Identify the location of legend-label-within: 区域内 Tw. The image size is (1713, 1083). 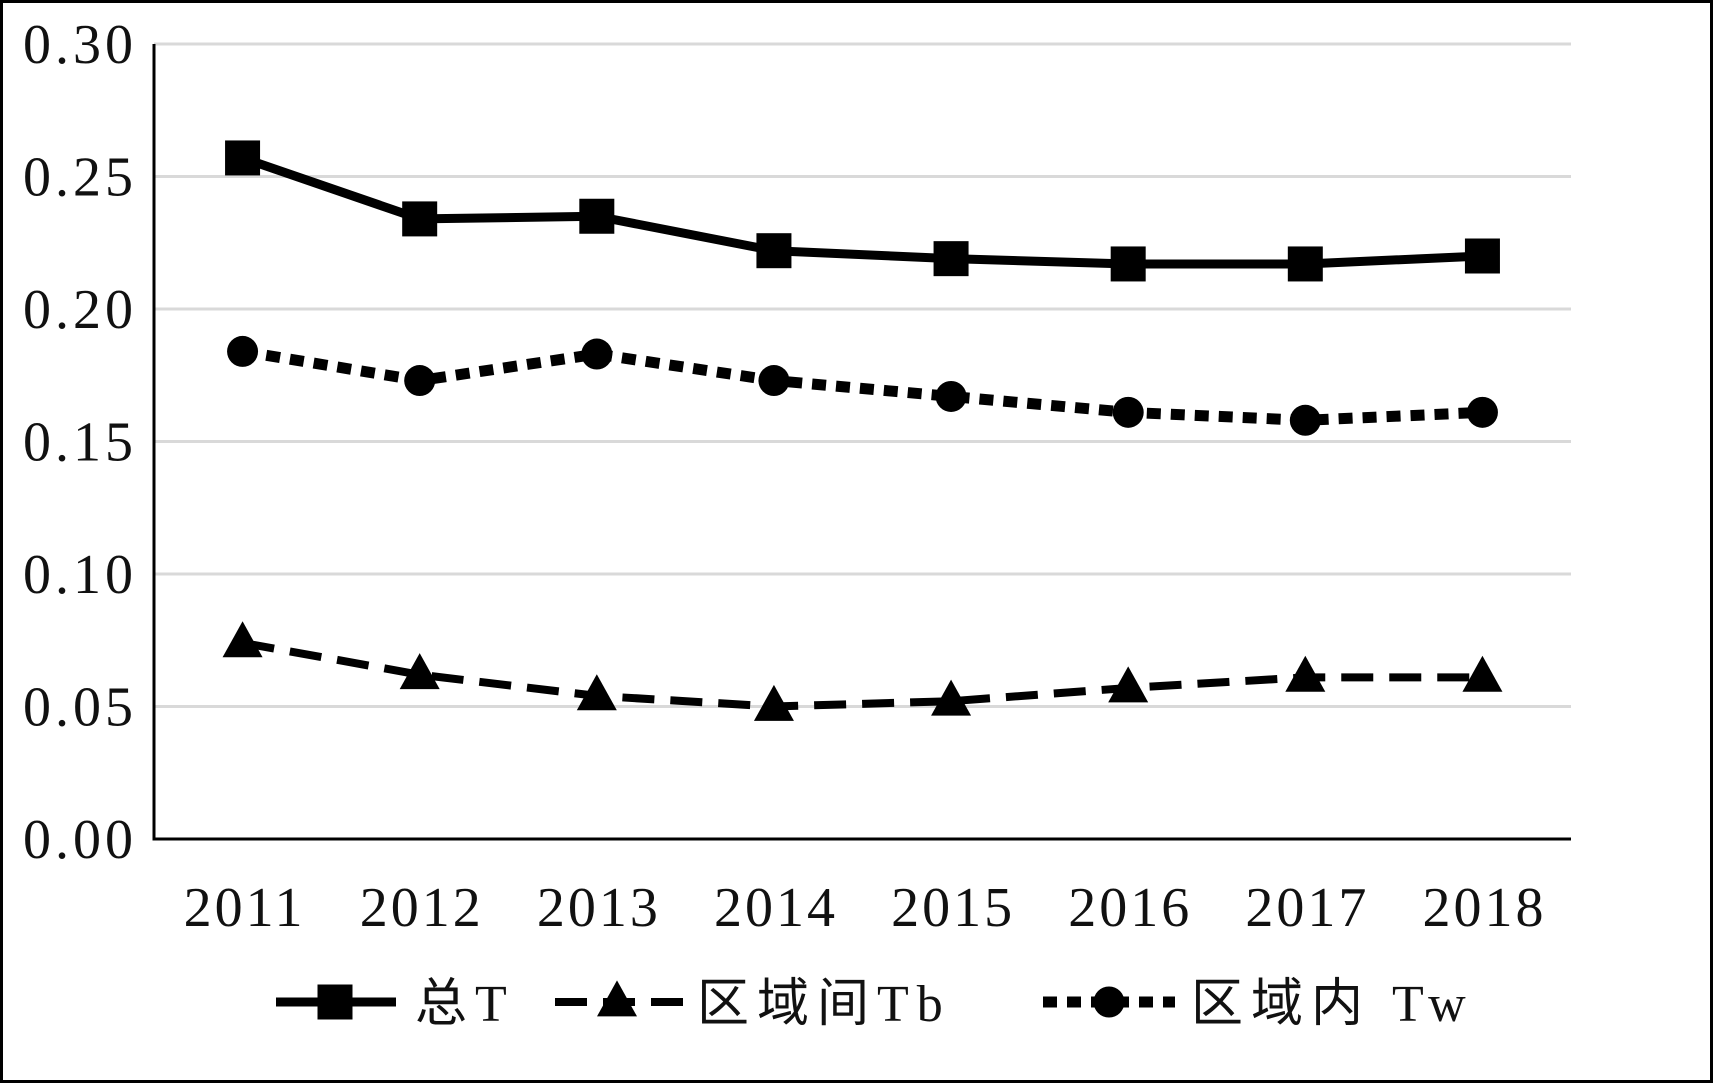
(1332, 1004).